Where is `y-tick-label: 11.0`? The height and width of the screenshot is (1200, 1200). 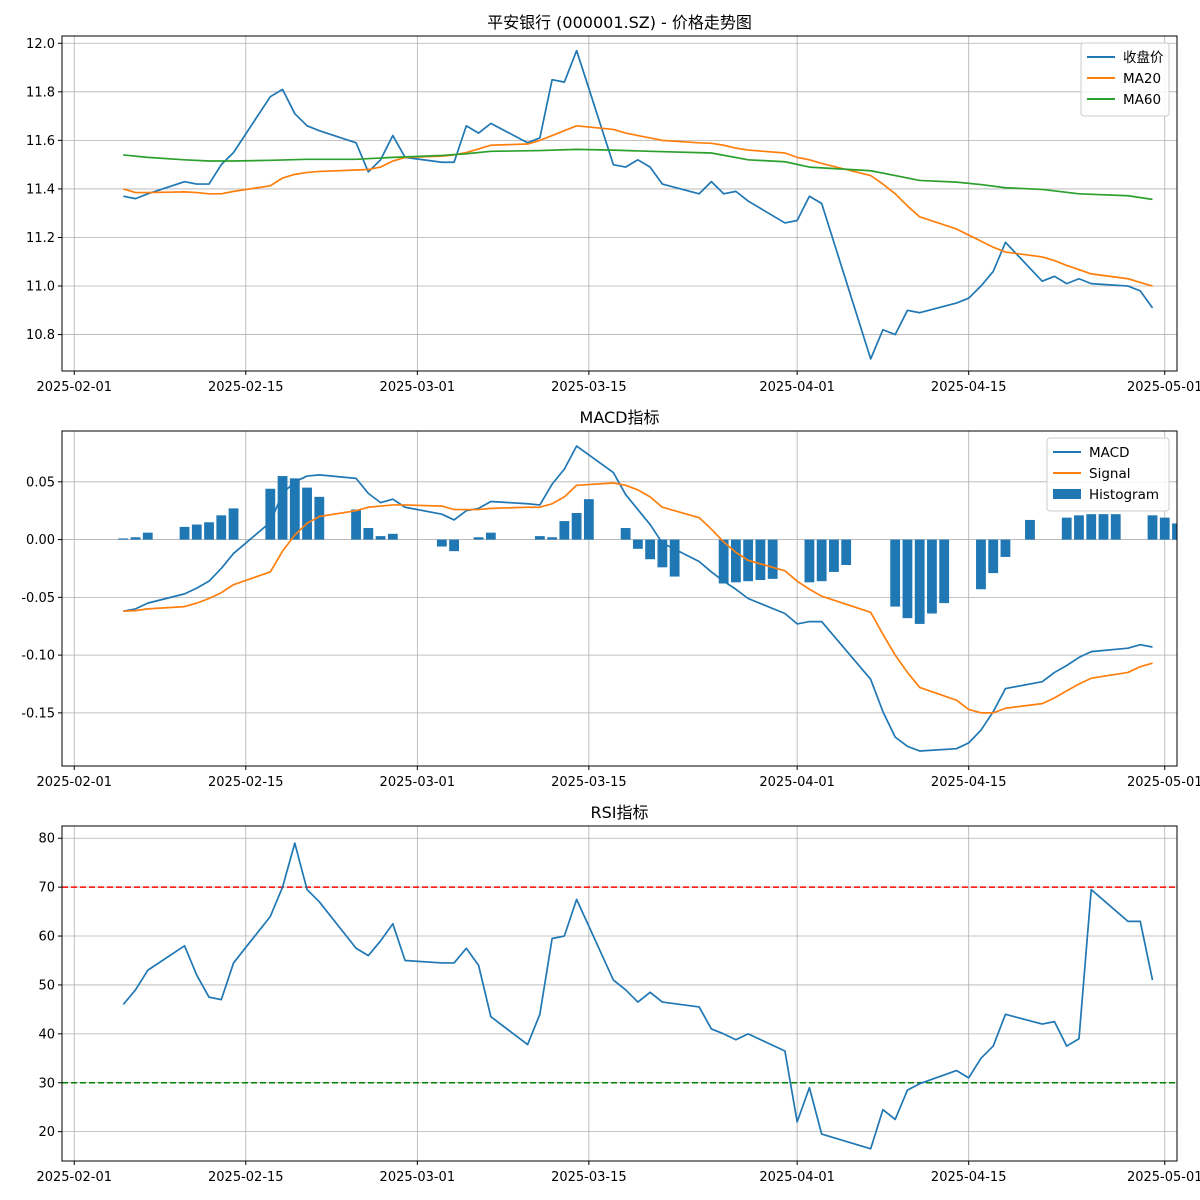
y-tick-label: 11.0 is located at coordinates (40, 287).